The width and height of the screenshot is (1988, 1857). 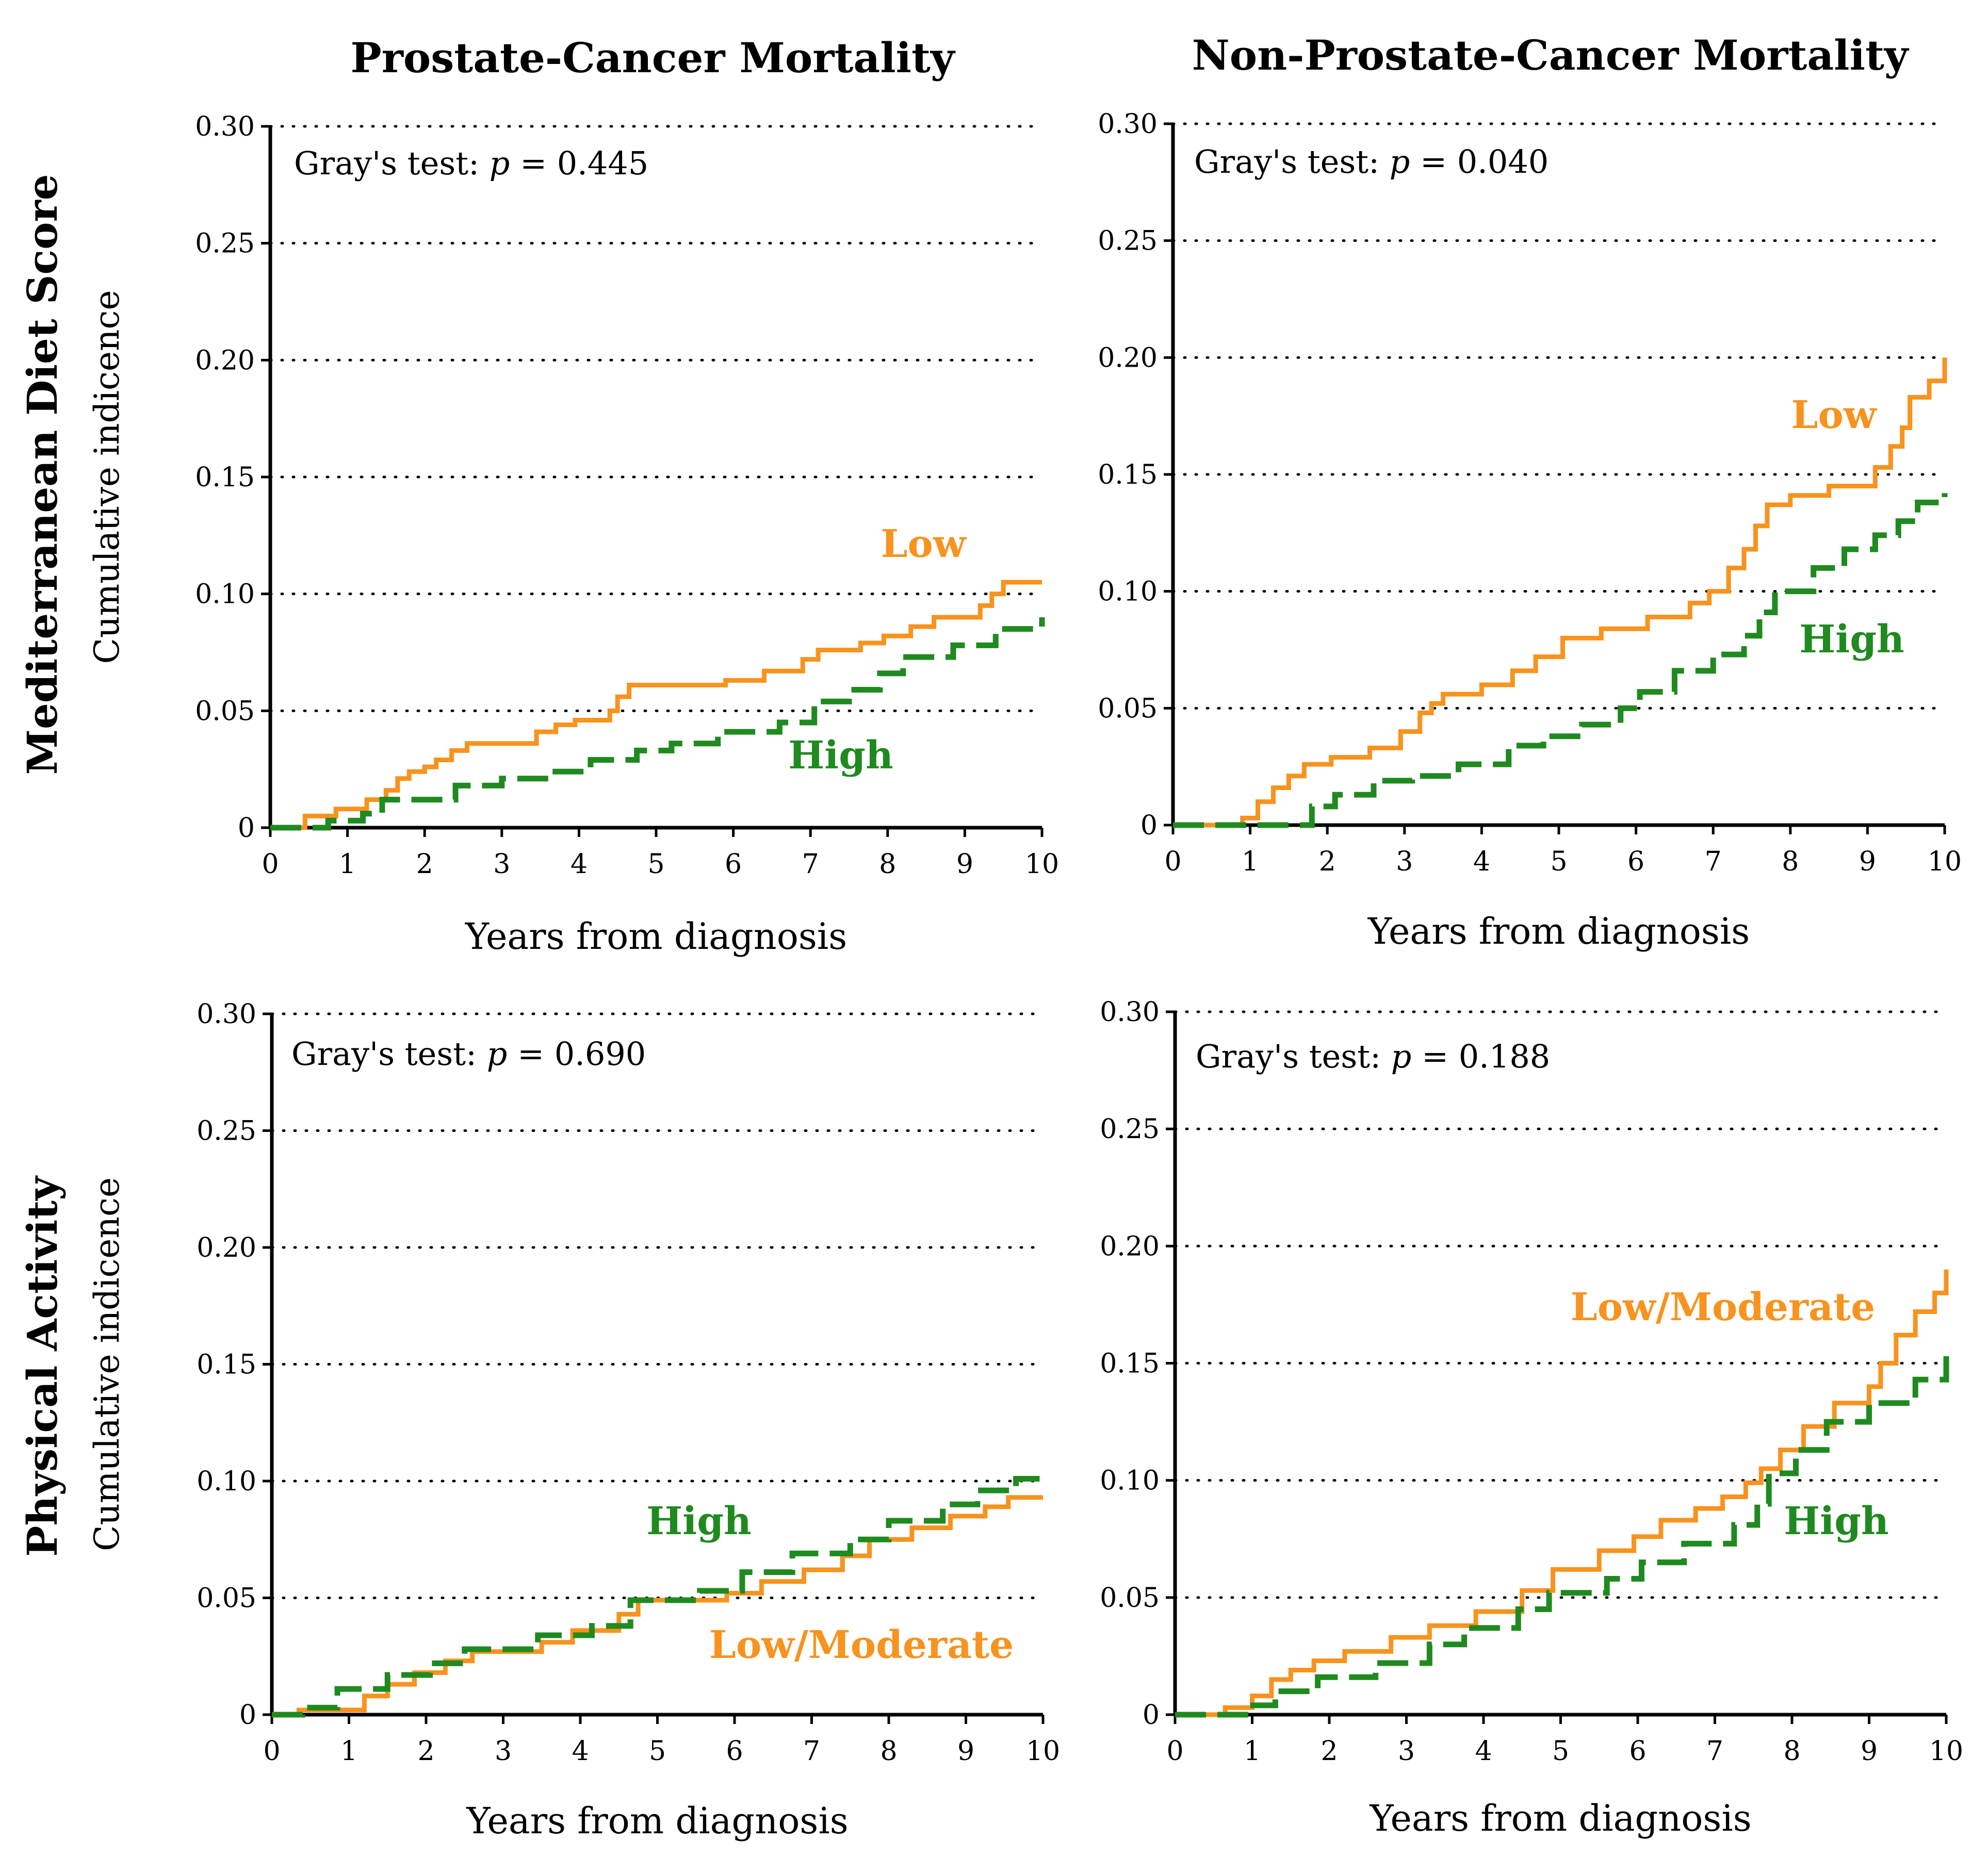 What do you see at coordinates (1373, 1056) in the screenshot?
I see `grays-test-annotation: Gray's test: p = 0.188` at bounding box center [1373, 1056].